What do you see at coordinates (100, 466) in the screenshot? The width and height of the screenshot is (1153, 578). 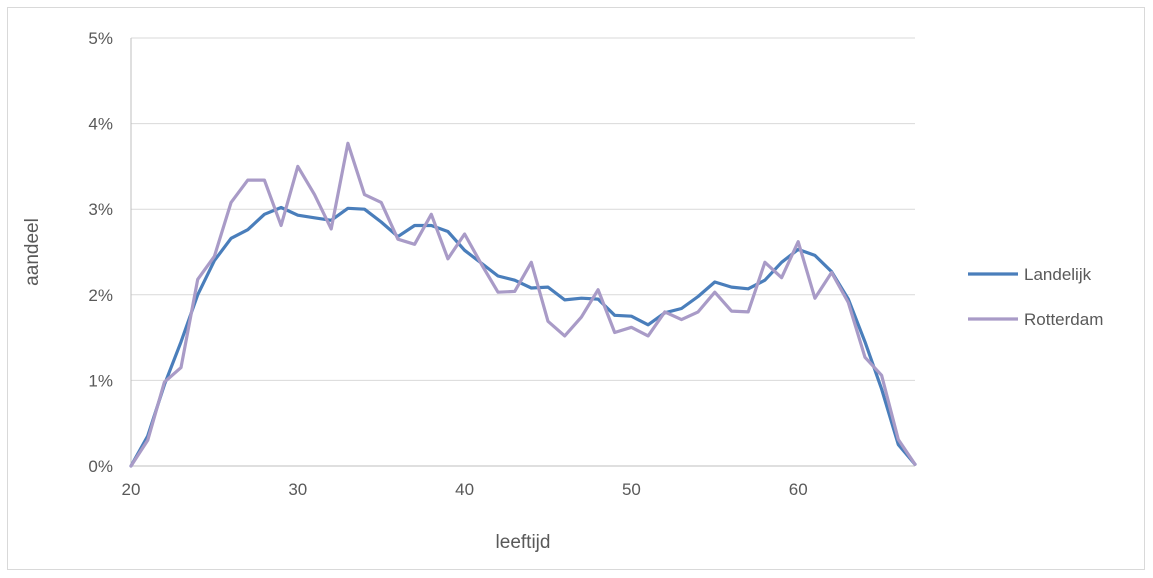 I see `y-tick-label: 0%` at bounding box center [100, 466].